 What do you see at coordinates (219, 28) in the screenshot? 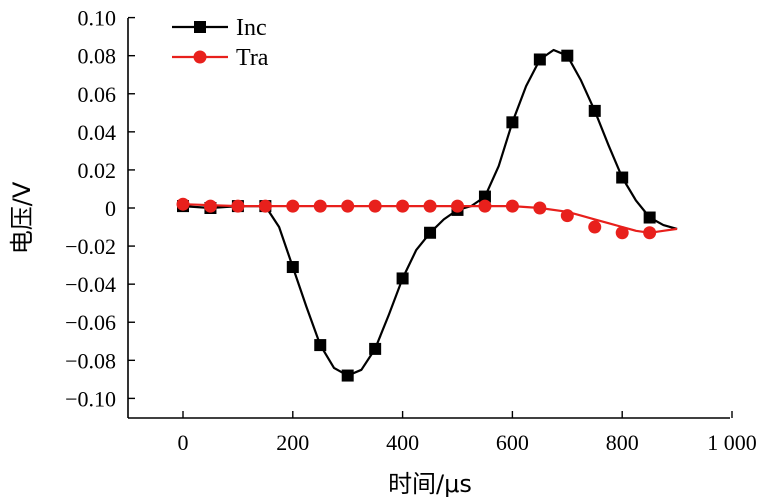
I see `legend-item-inc: Inc` at bounding box center [219, 28].